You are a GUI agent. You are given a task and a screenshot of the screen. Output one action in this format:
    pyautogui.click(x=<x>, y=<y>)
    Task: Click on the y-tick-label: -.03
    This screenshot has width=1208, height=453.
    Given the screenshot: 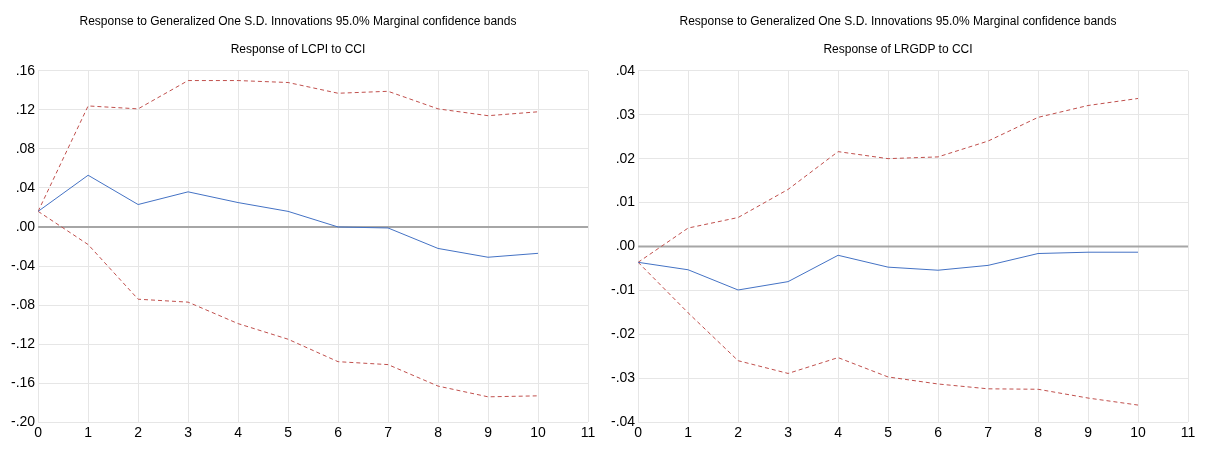 What is the action you would take?
    pyautogui.click(x=623, y=377)
    